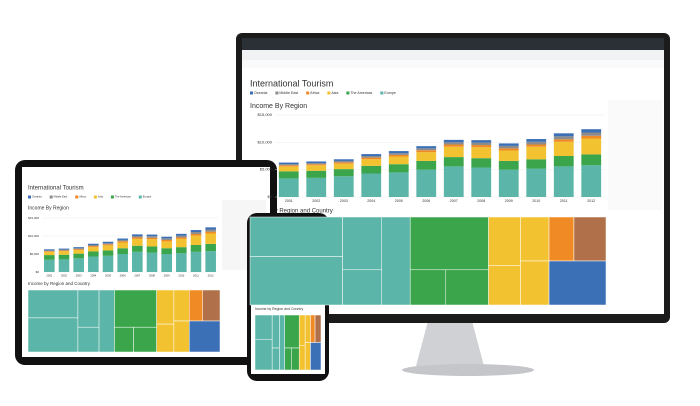 Image resolution: width=700 pixels, height=406 pixels. I want to click on x-tick-label: 2002, so click(316, 201).